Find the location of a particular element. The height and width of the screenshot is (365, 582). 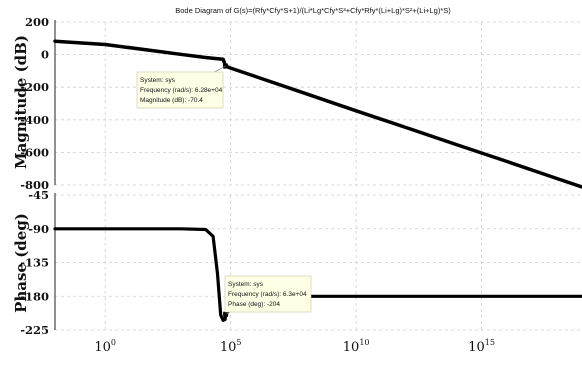

frequency-x-ticks: 10⁰ 10⁵ 10¹⁰ 10¹⁵ is located at coordinates (294, 346).